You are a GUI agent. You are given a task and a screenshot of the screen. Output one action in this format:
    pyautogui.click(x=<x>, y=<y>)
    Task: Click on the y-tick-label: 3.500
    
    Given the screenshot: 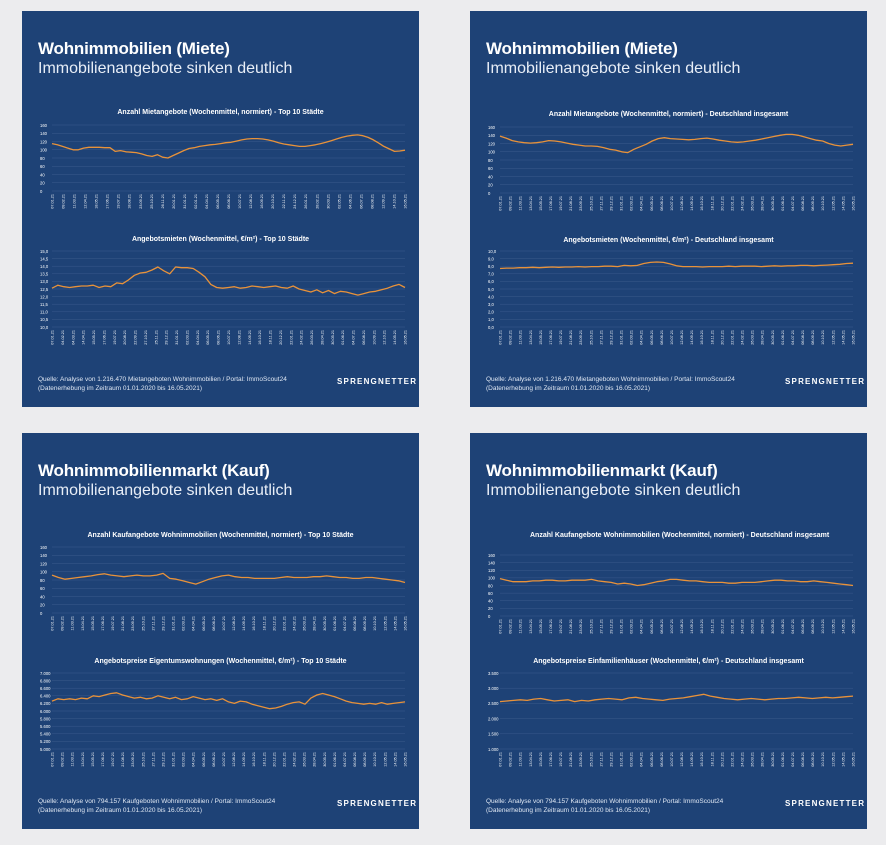 What is the action you would take?
    pyautogui.click(x=493, y=673)
    